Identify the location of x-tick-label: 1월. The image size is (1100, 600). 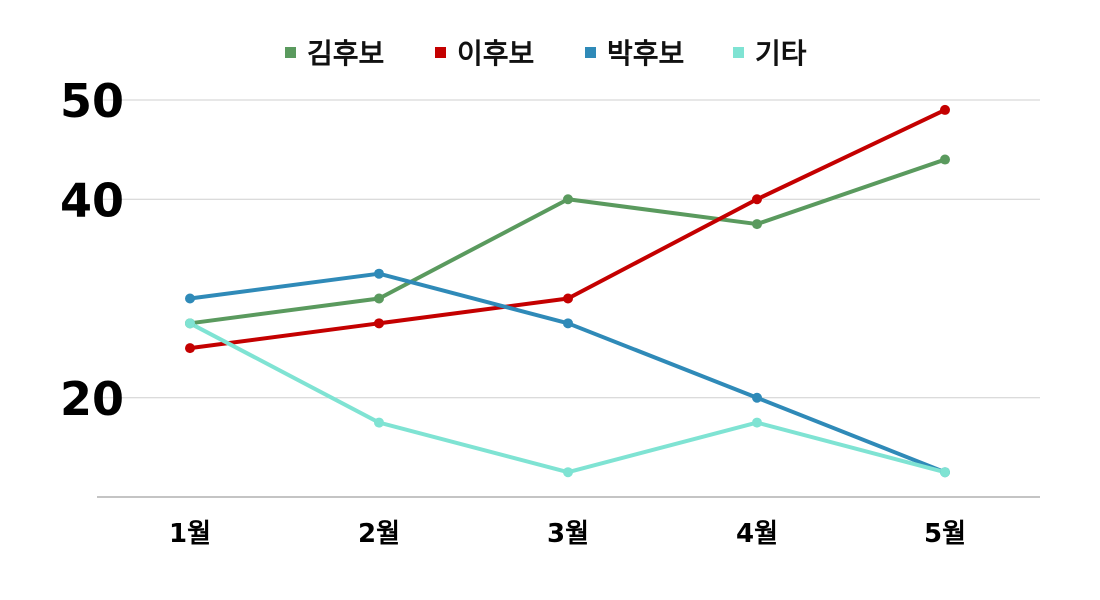
(190, 534).